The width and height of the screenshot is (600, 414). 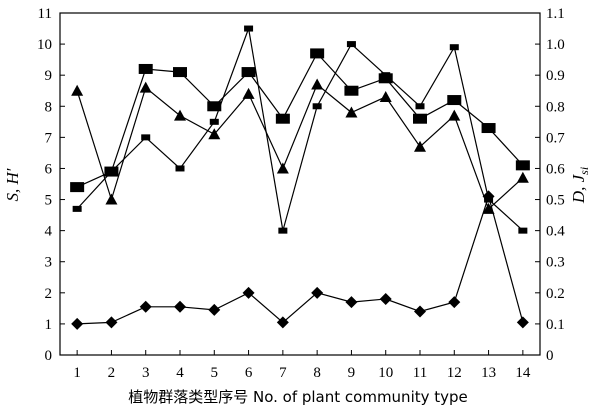 I want to click on right-y-tick-label: 0.7, so click(x=555, y=138).